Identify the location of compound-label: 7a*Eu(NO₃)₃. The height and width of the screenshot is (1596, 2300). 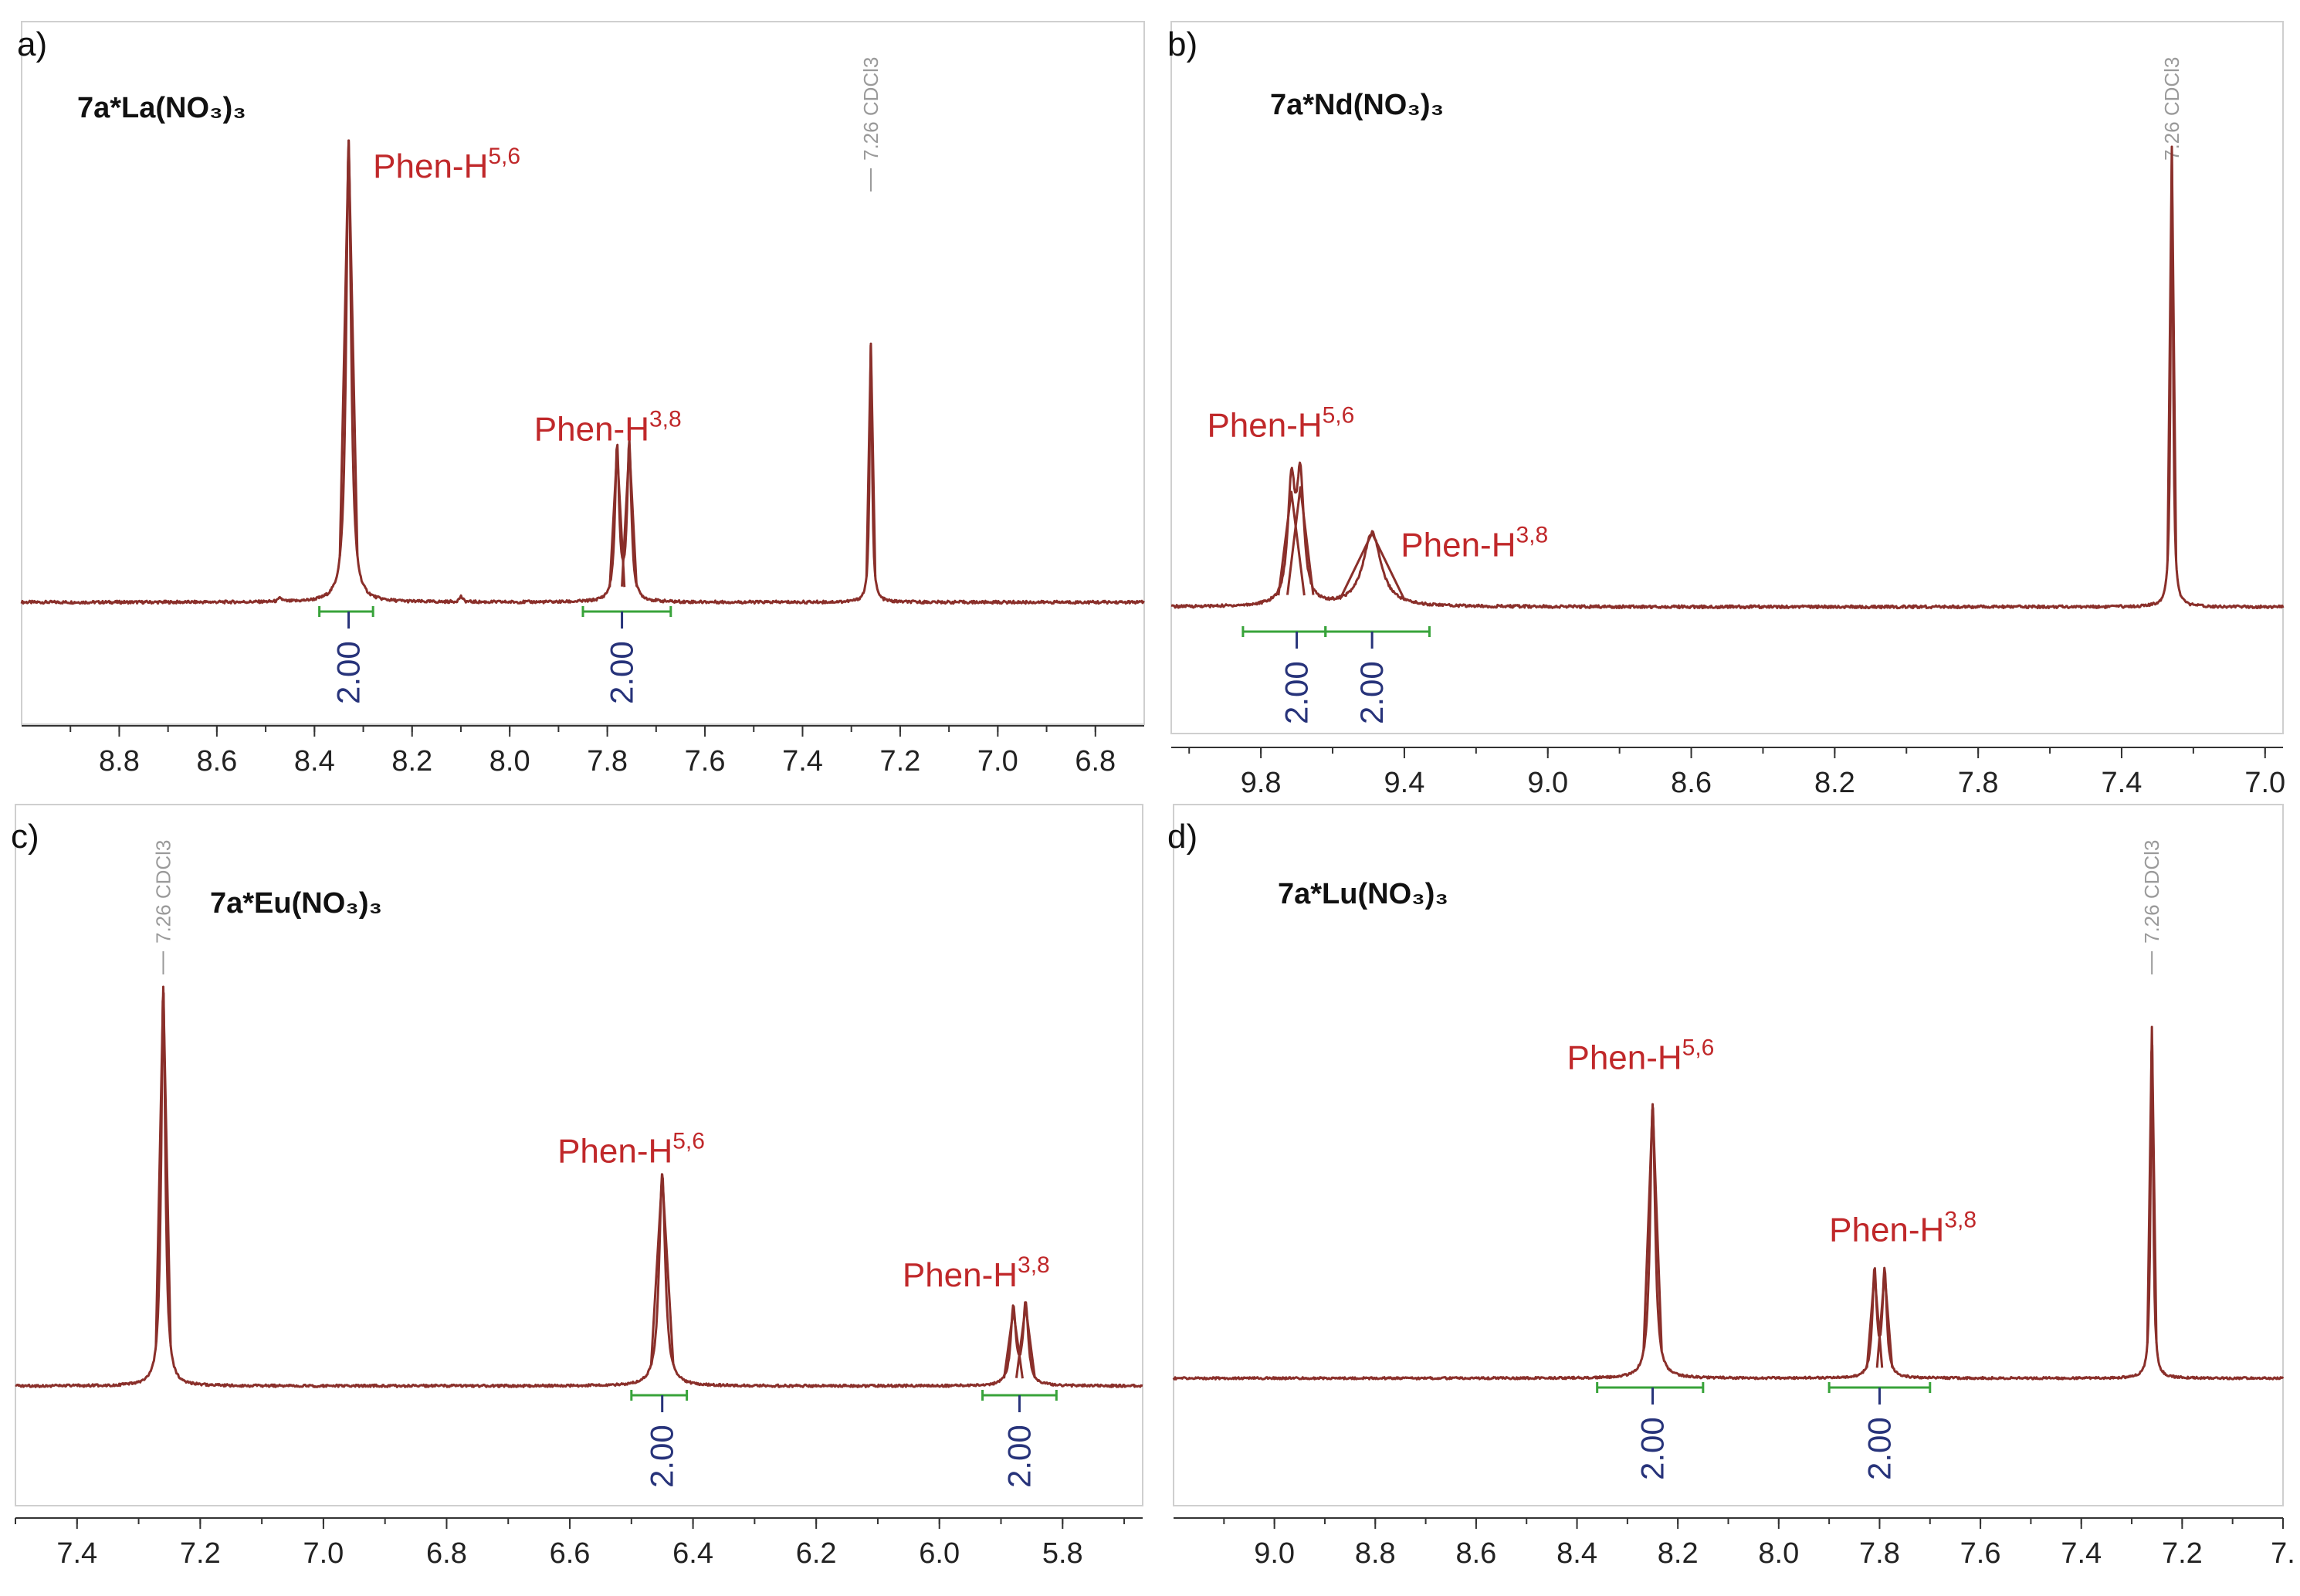
(296, 903).